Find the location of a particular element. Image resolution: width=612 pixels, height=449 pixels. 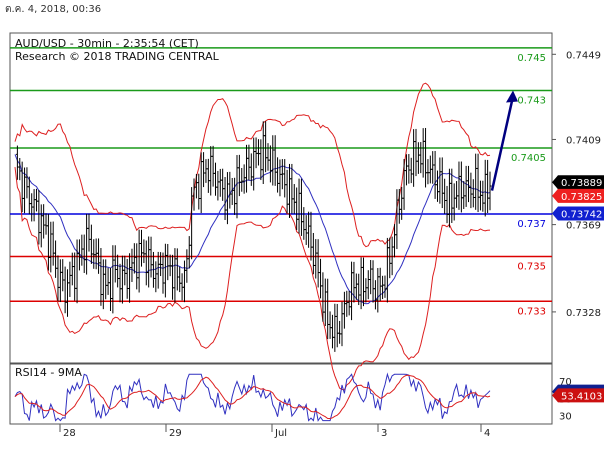

x-tick-label: Jul is located at coordinates (280, 433).